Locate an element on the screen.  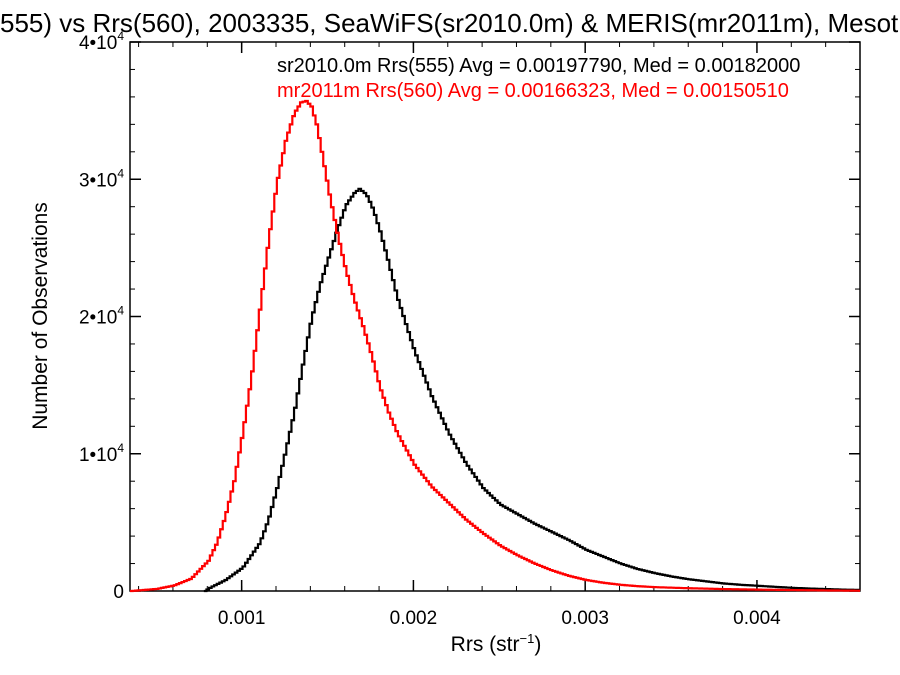
x-tick-label: 0.001 is located at coordinates (242, 618).